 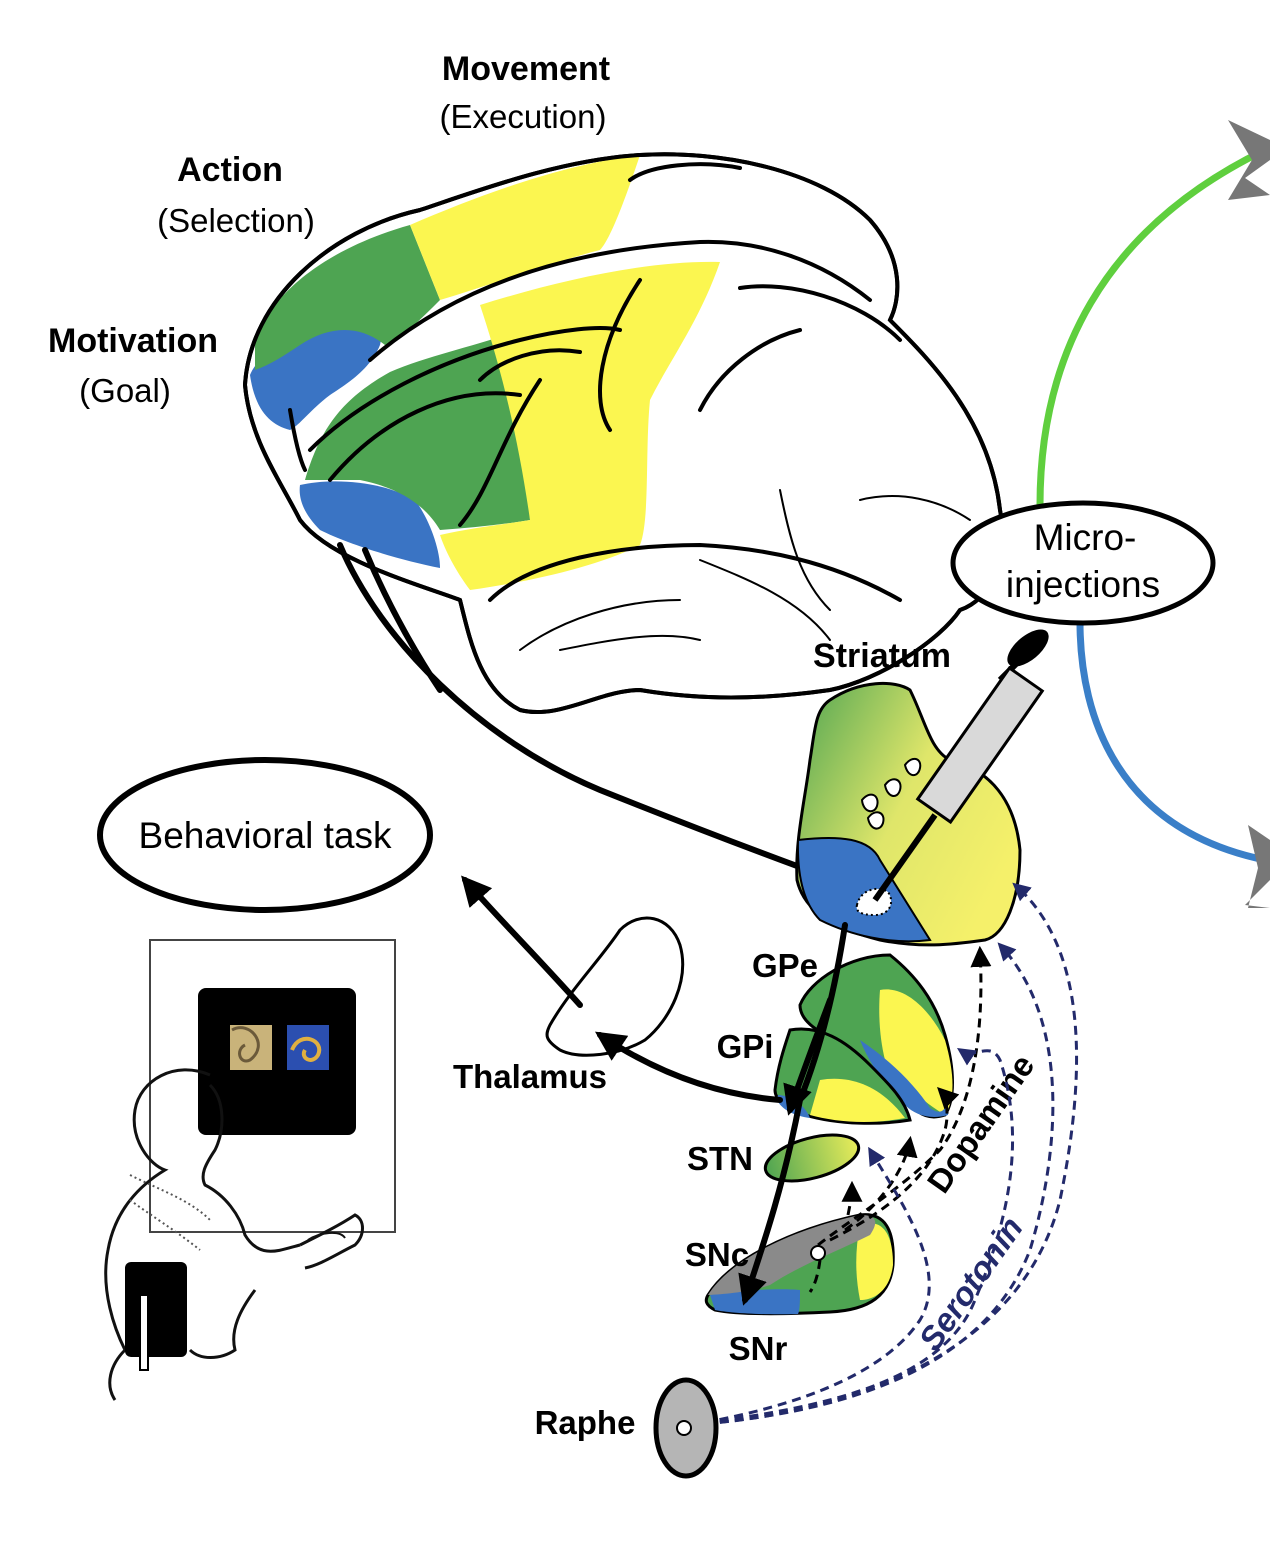 I want to click on microinjections-line1: Micro-, so click(x=1085, y=537).